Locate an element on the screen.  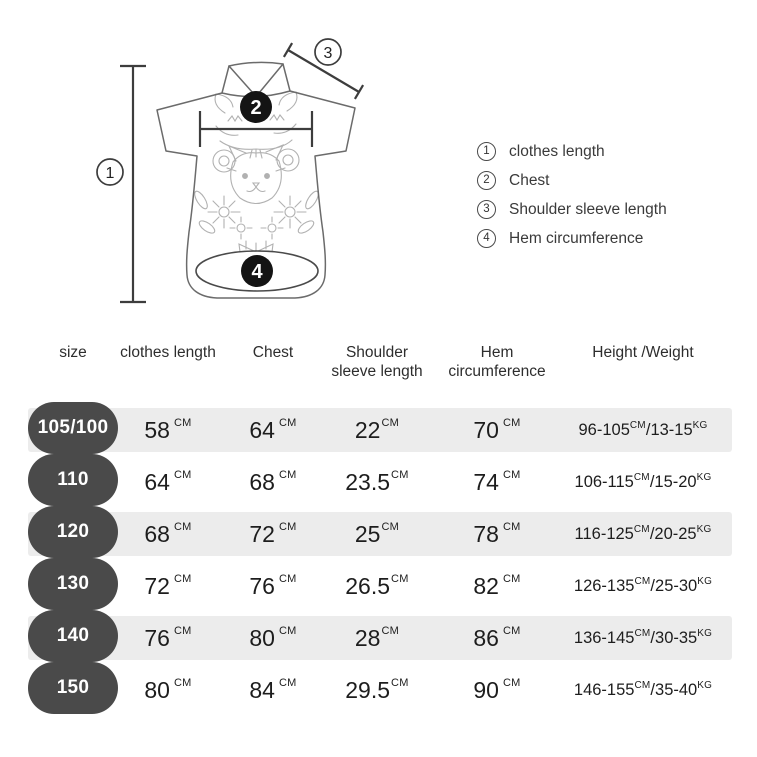
legend-item: 2 Chest is located at coordinates (572, 180).